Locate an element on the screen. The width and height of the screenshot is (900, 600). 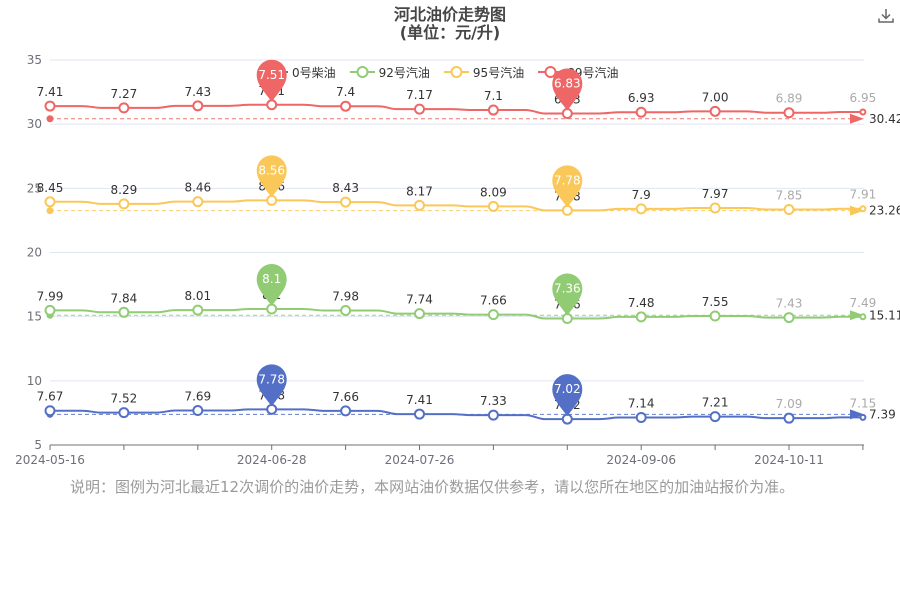
data-label: 7.17 is located at coordinates (419, 95).